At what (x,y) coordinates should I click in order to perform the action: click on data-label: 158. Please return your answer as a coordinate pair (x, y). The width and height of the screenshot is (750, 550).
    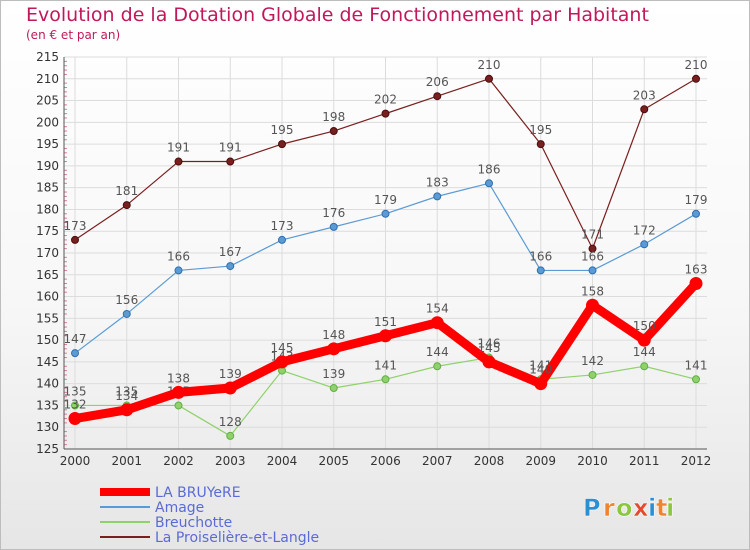
    Looking at the image, I should click on (592, 291).